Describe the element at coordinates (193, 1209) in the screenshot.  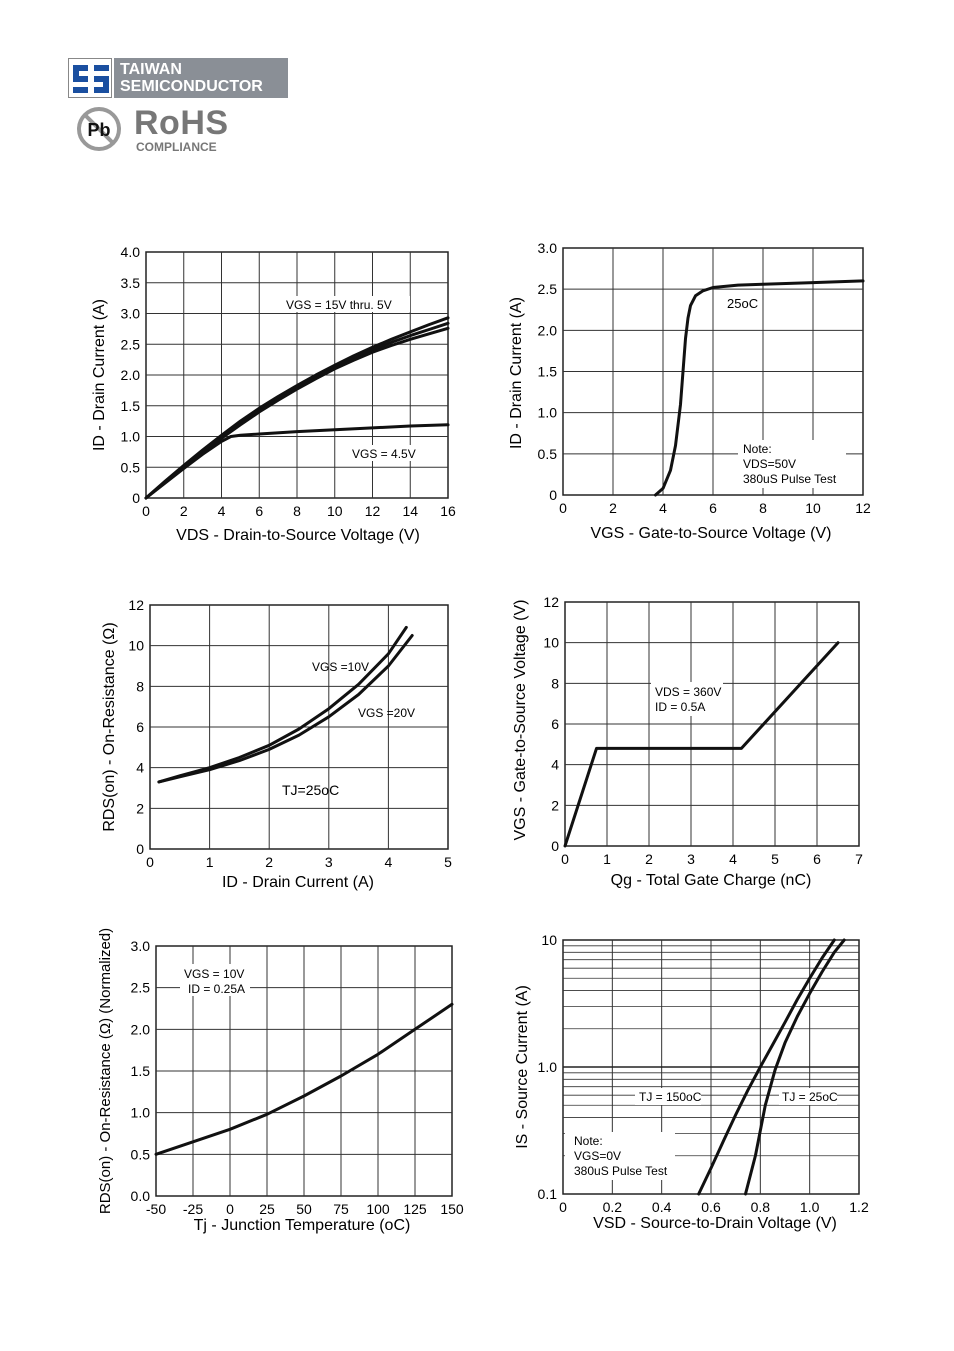
I see `x-tick-label: -25` at that location.